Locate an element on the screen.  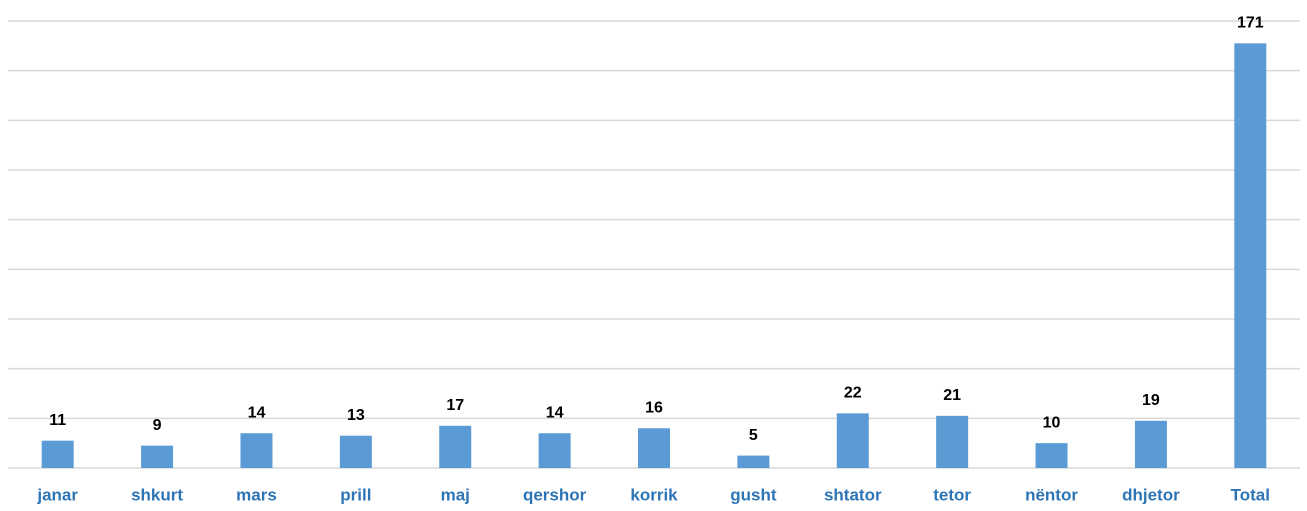
value-label: 22 is located at coordinates (853, 393).